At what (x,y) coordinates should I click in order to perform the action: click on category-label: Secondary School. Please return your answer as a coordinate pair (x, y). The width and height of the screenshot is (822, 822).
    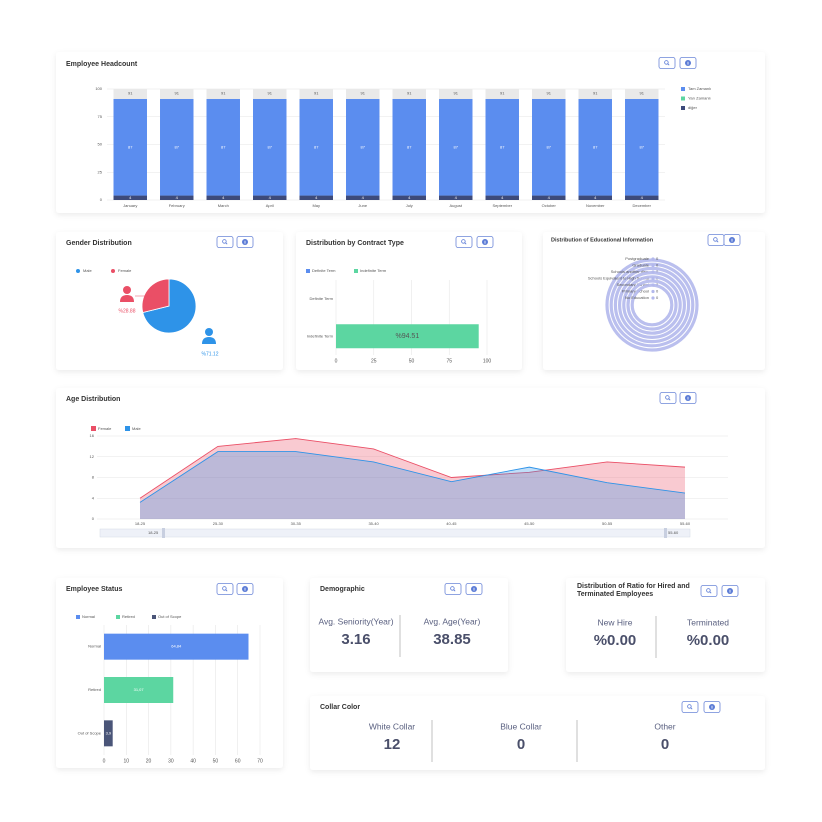
    Looking at the image, I should click on (633, 284).